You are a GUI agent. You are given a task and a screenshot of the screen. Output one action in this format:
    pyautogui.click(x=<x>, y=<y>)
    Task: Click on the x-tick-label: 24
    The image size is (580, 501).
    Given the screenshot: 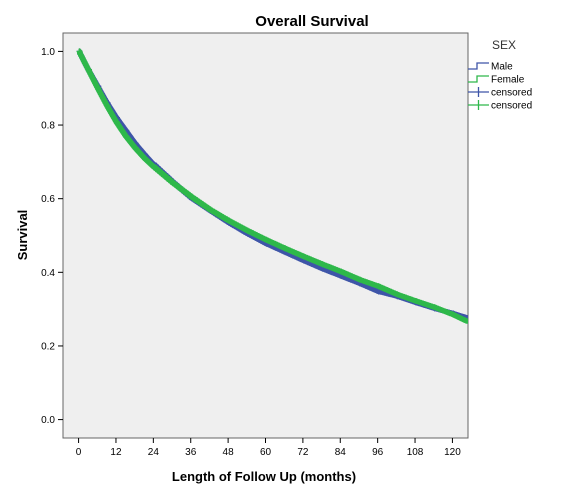 What is the action you would take?
    pyautogui.click(x=154, y=452)
    